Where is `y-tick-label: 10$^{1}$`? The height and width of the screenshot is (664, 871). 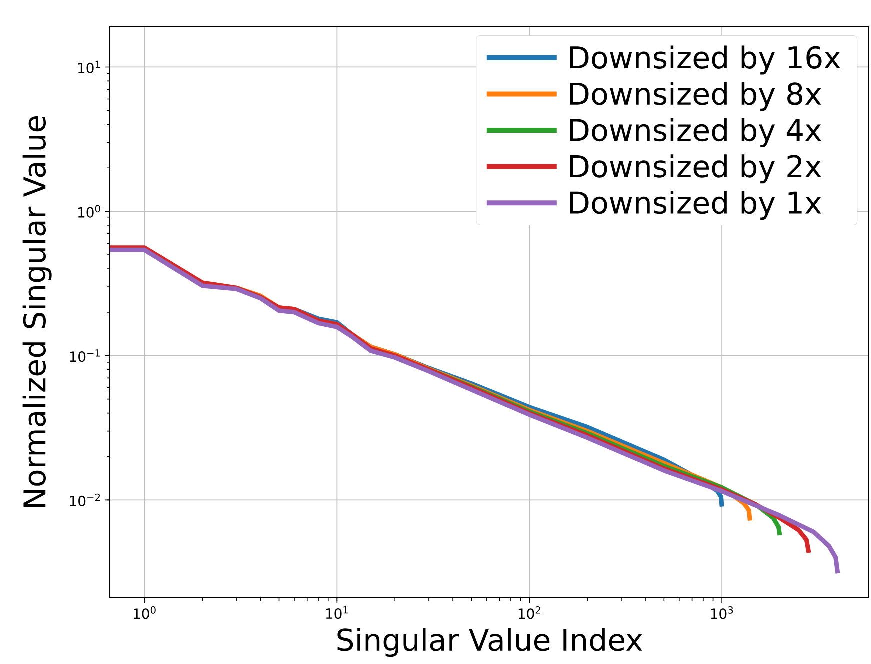
y-tick-label: 10$^{1}$ is located at coordinates (89, 67).